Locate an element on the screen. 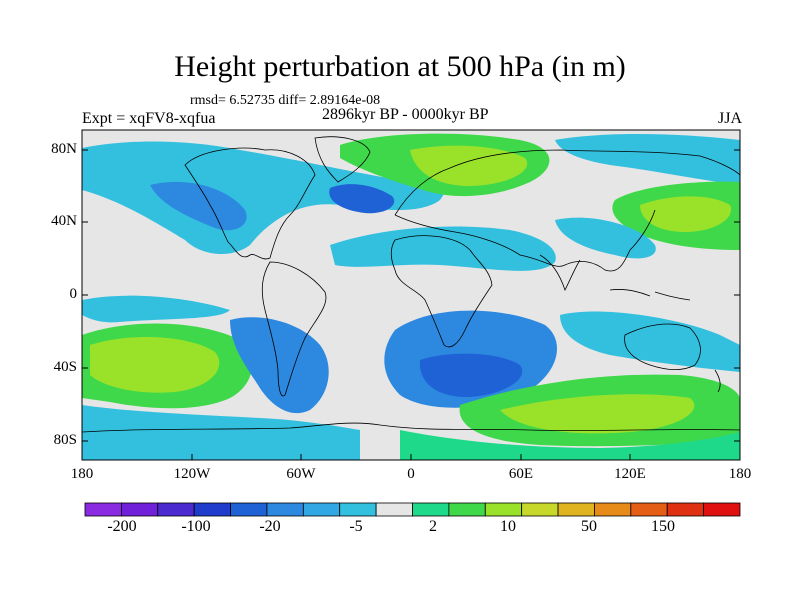 Image resolution: width=800 pixels, height=600 pixels. colorbar-label-4: -5 is located at coordinates (356, 526).